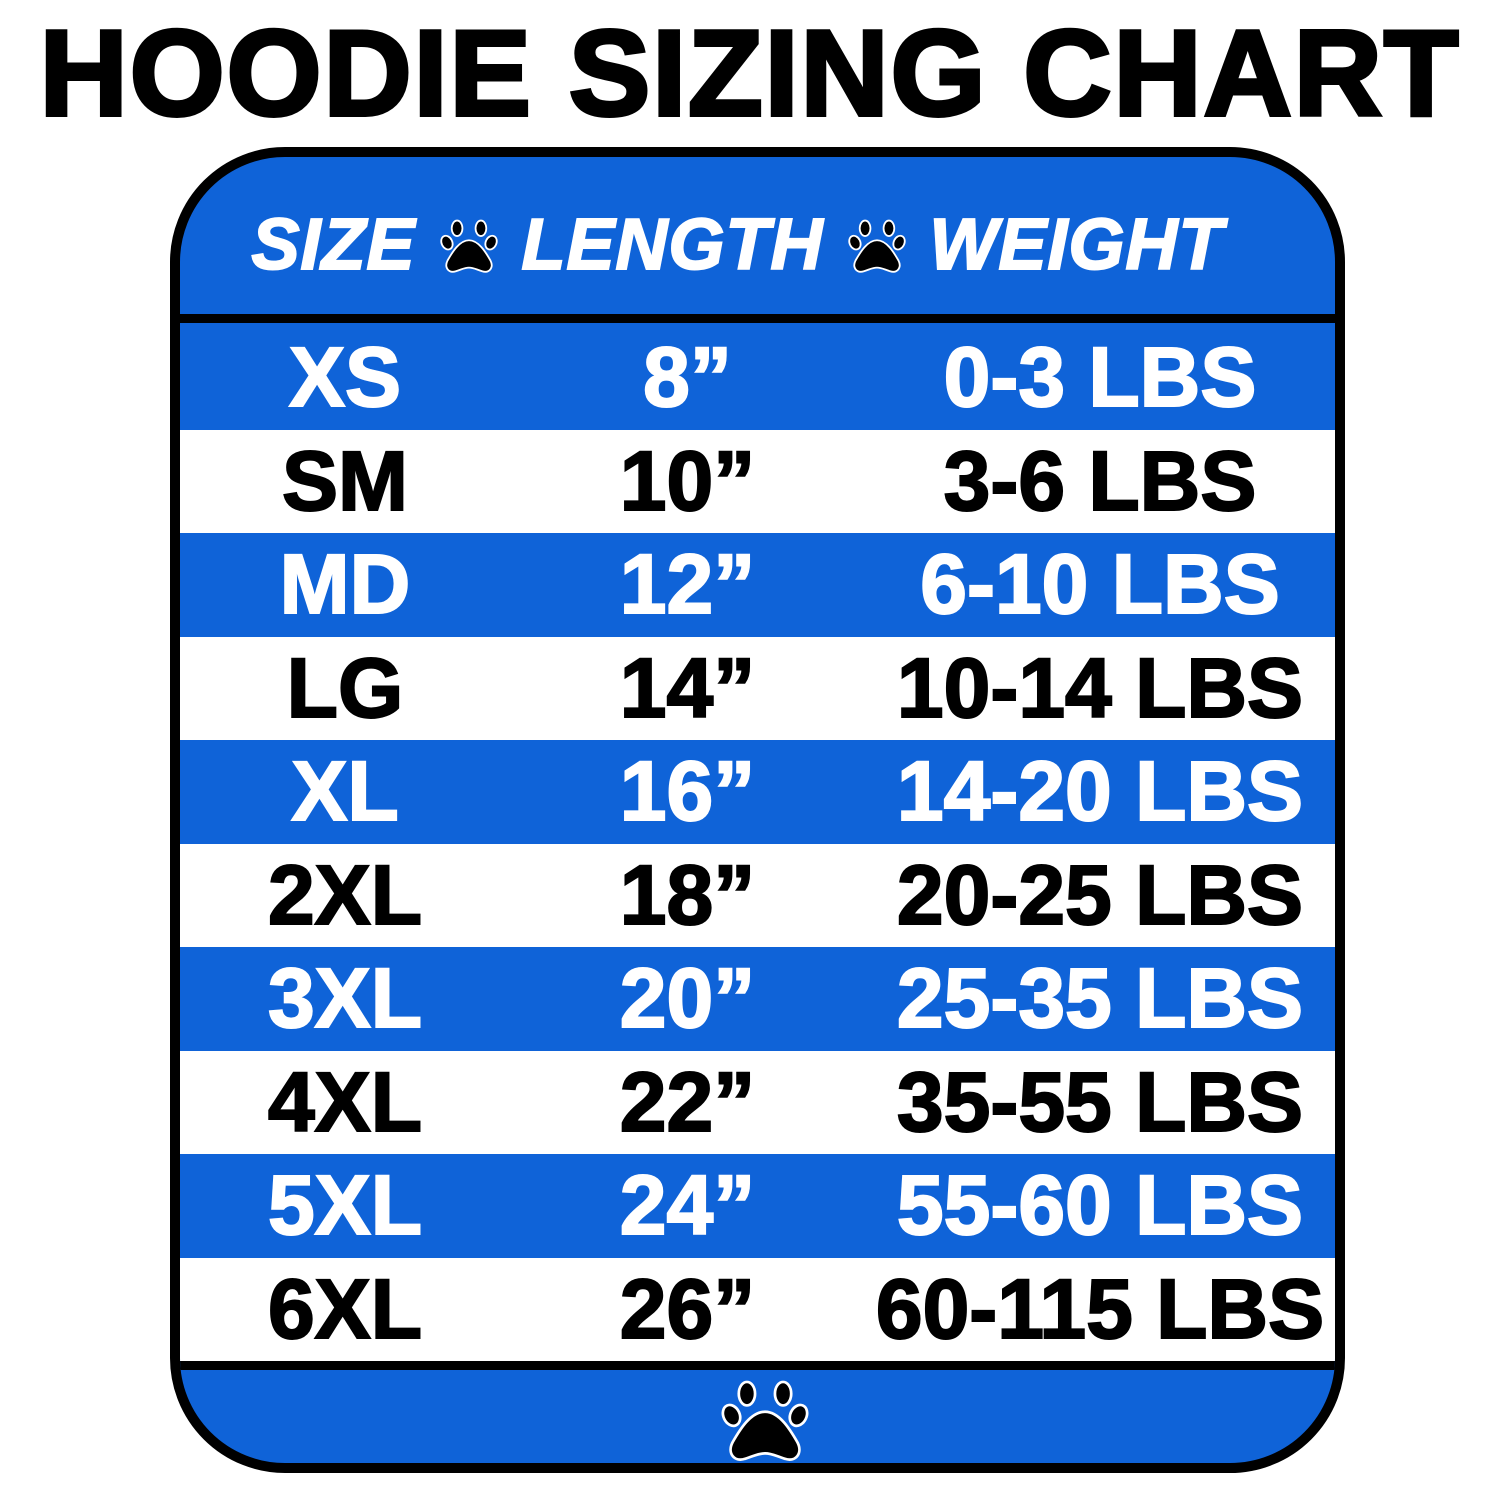 The height and width of the screenshot is (1500, 1500). I want to click on length-cell: 18”, so click(687, 895).